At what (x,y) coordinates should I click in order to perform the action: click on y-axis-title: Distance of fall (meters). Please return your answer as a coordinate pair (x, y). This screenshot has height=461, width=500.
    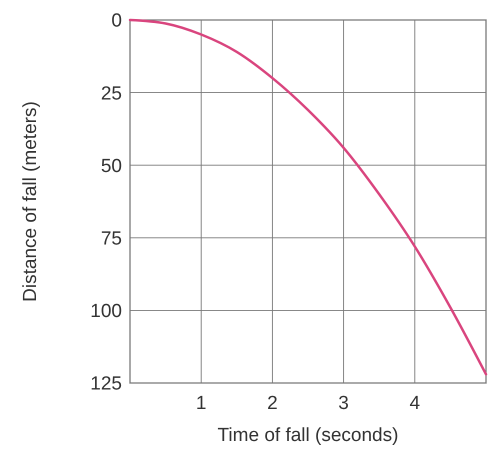
    Looking at the image, I should click on (30, 201).